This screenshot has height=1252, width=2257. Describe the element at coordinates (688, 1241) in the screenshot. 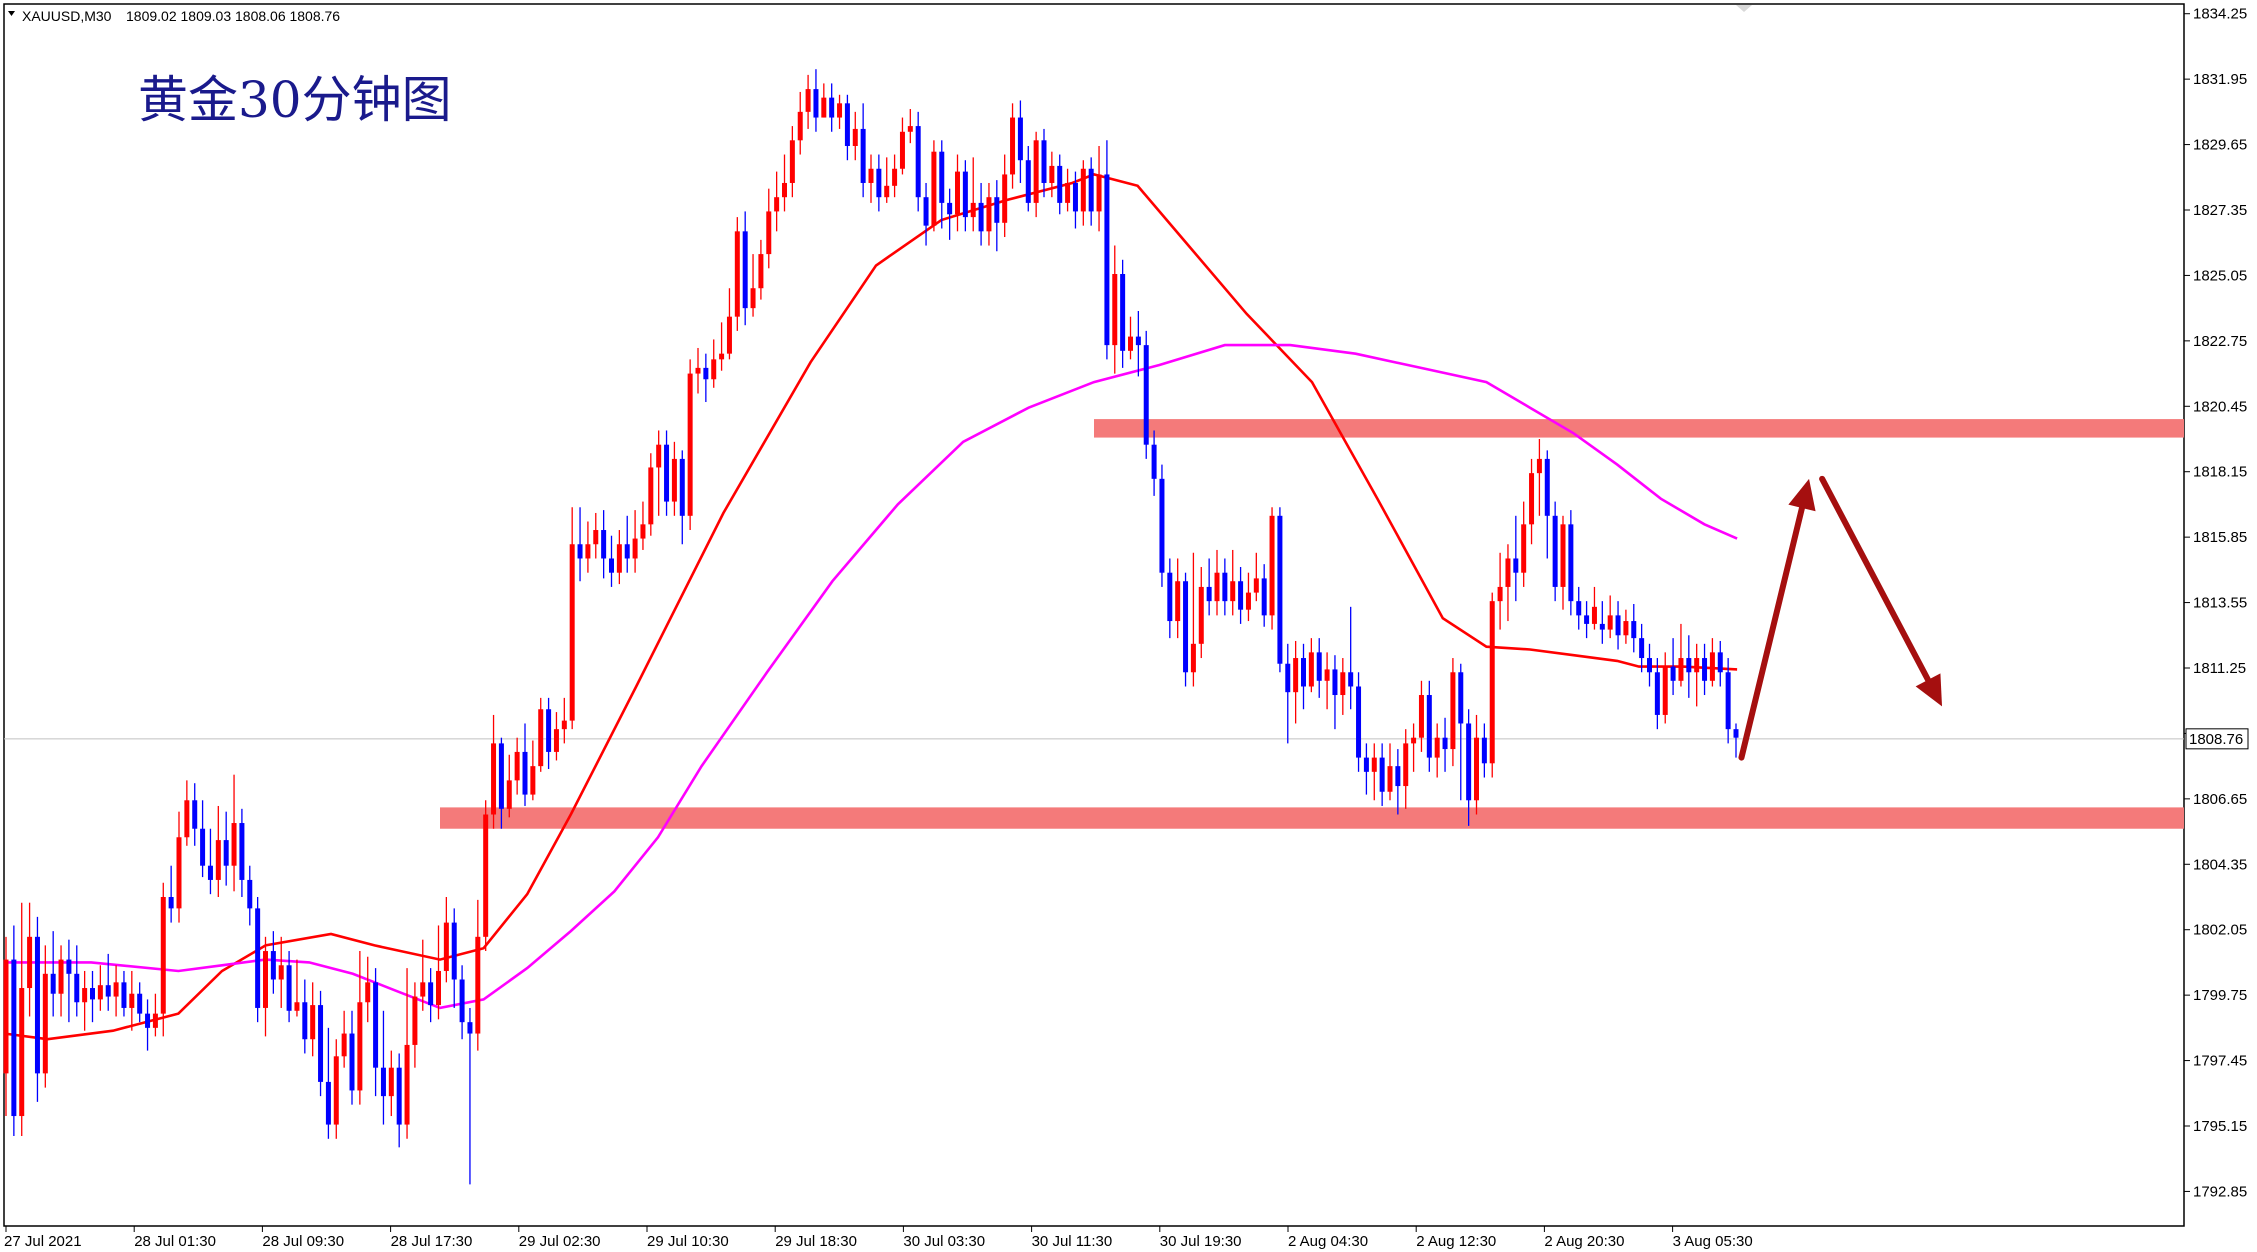

I see `time-tick-label: 29 Jul 10:30` at that location.